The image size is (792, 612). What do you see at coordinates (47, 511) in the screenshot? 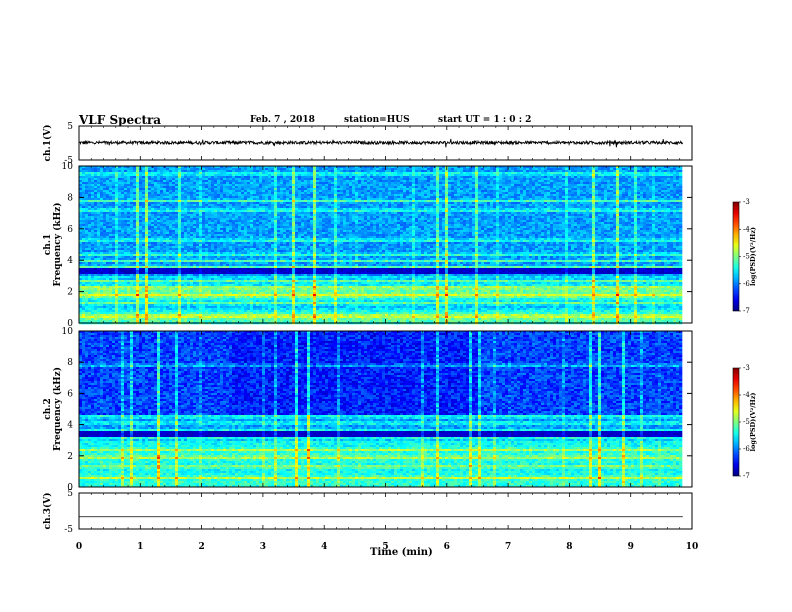
I see `y-axis-label: ch.3(V)` at bounding box center [47, 511].